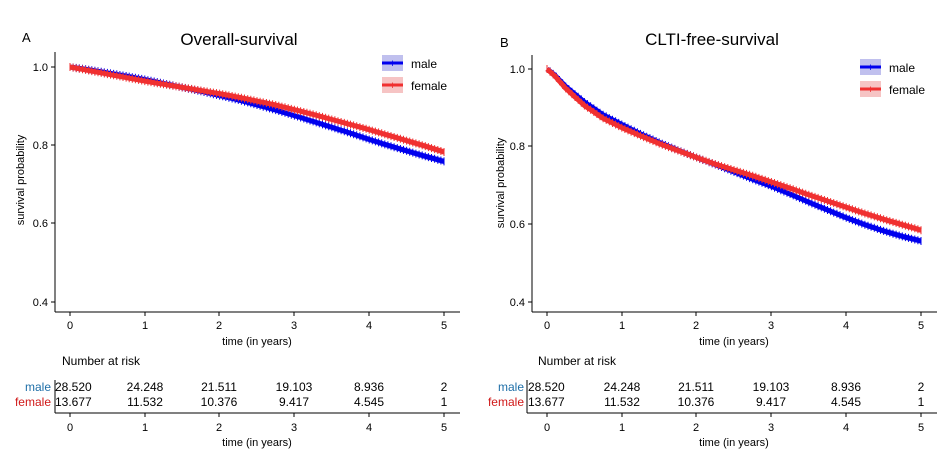  I want to click on panel-b-title: CLTI-free-survival, so click(712, 39).